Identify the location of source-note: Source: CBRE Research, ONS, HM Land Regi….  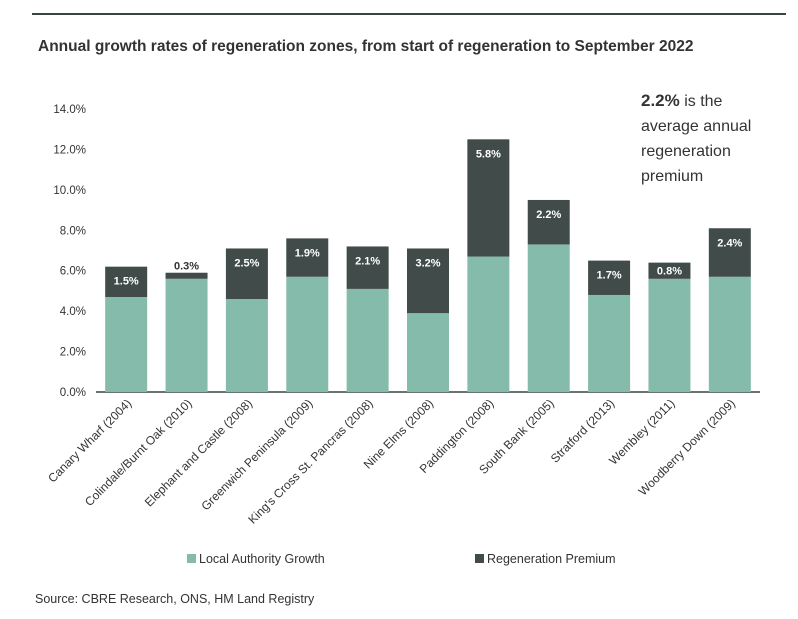
(175, 599).